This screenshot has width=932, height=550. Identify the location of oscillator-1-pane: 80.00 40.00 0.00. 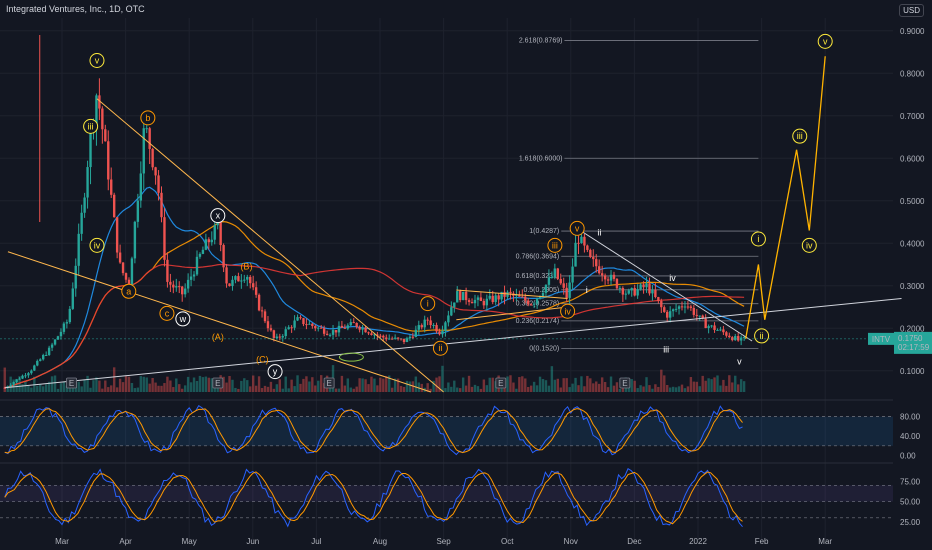
(460, 430).